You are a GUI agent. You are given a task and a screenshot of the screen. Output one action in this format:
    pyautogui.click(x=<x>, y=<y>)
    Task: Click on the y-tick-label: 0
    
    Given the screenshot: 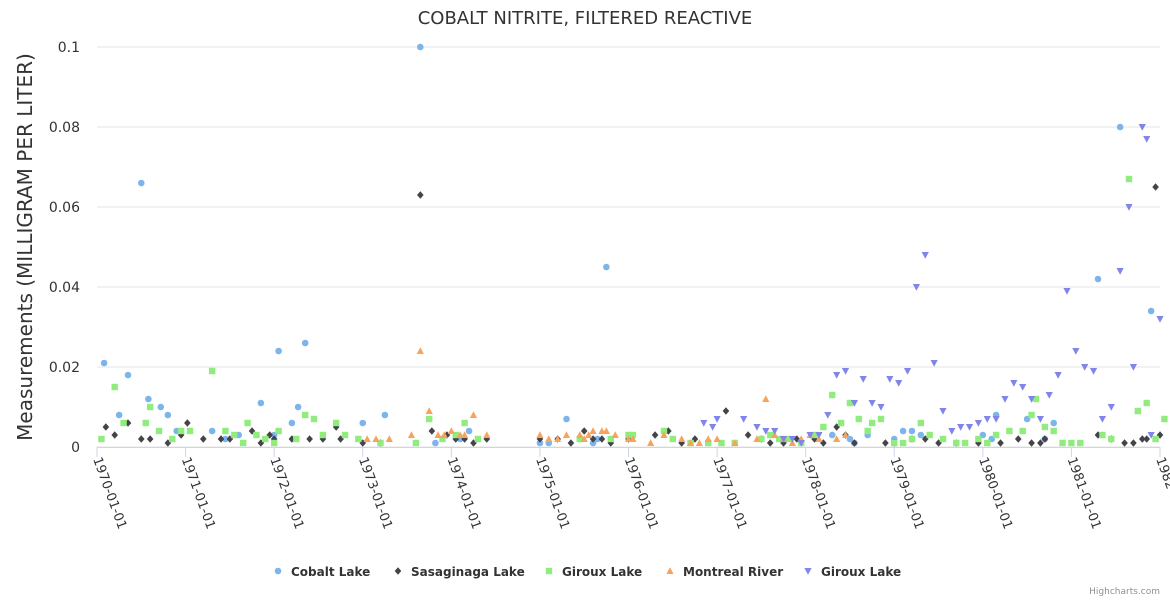 What is the action you would take?
    pyautogui.click(x=75, y=448)
    